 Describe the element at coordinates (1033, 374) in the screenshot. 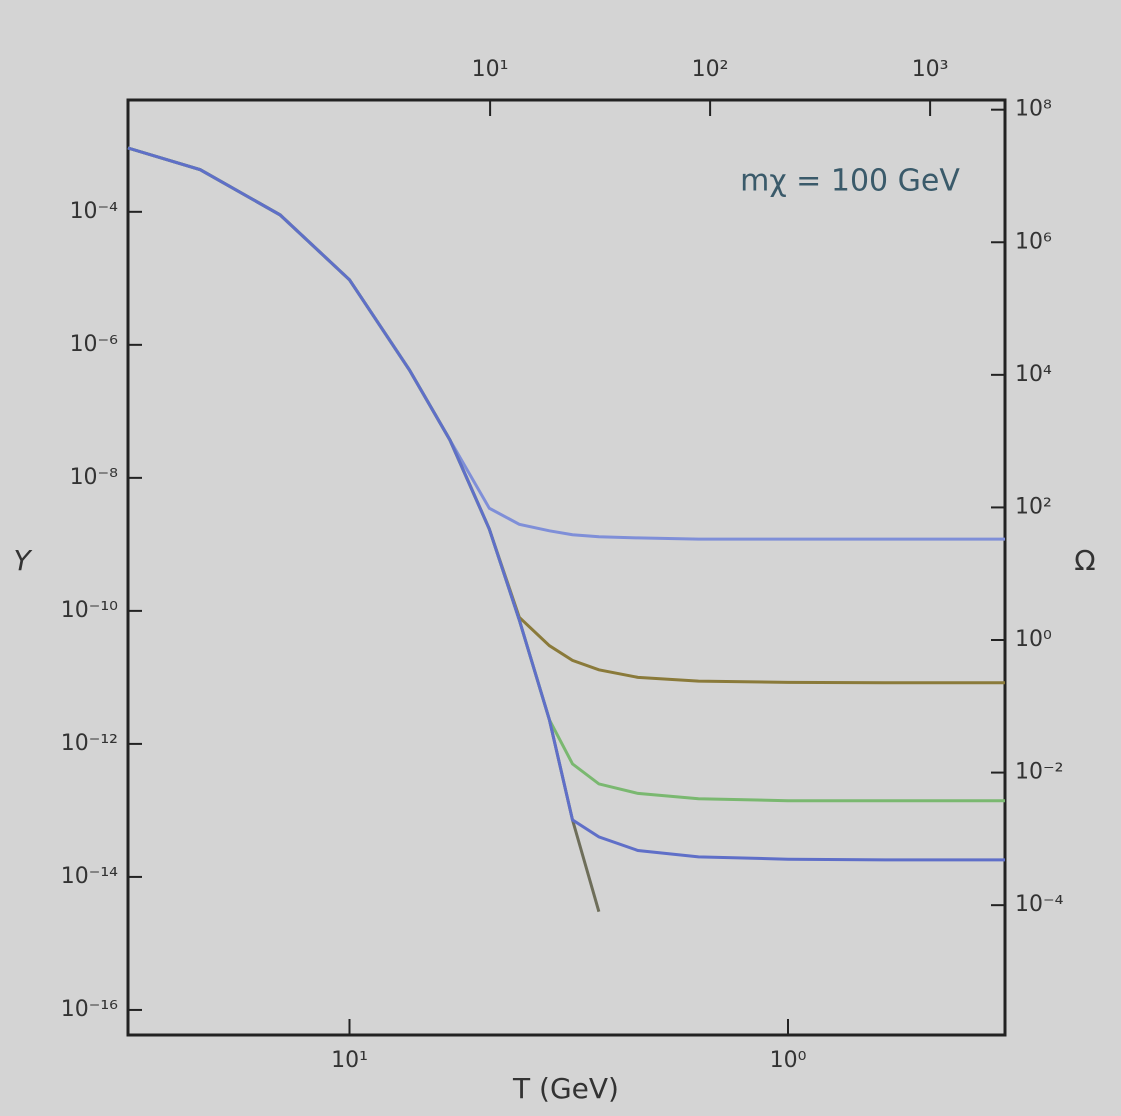

I see `y2-tick-label: 10⁴` at that location.